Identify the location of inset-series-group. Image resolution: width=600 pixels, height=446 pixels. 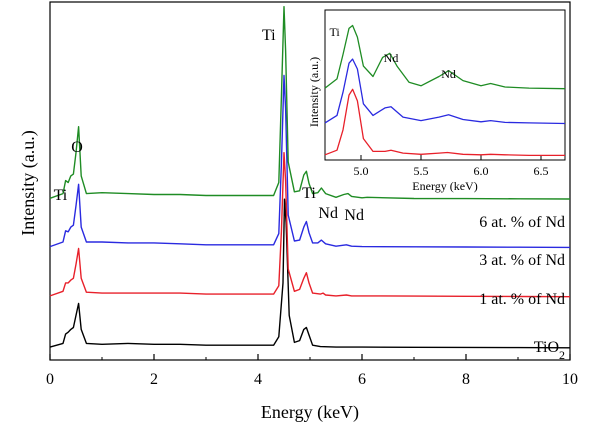
(445, 90).